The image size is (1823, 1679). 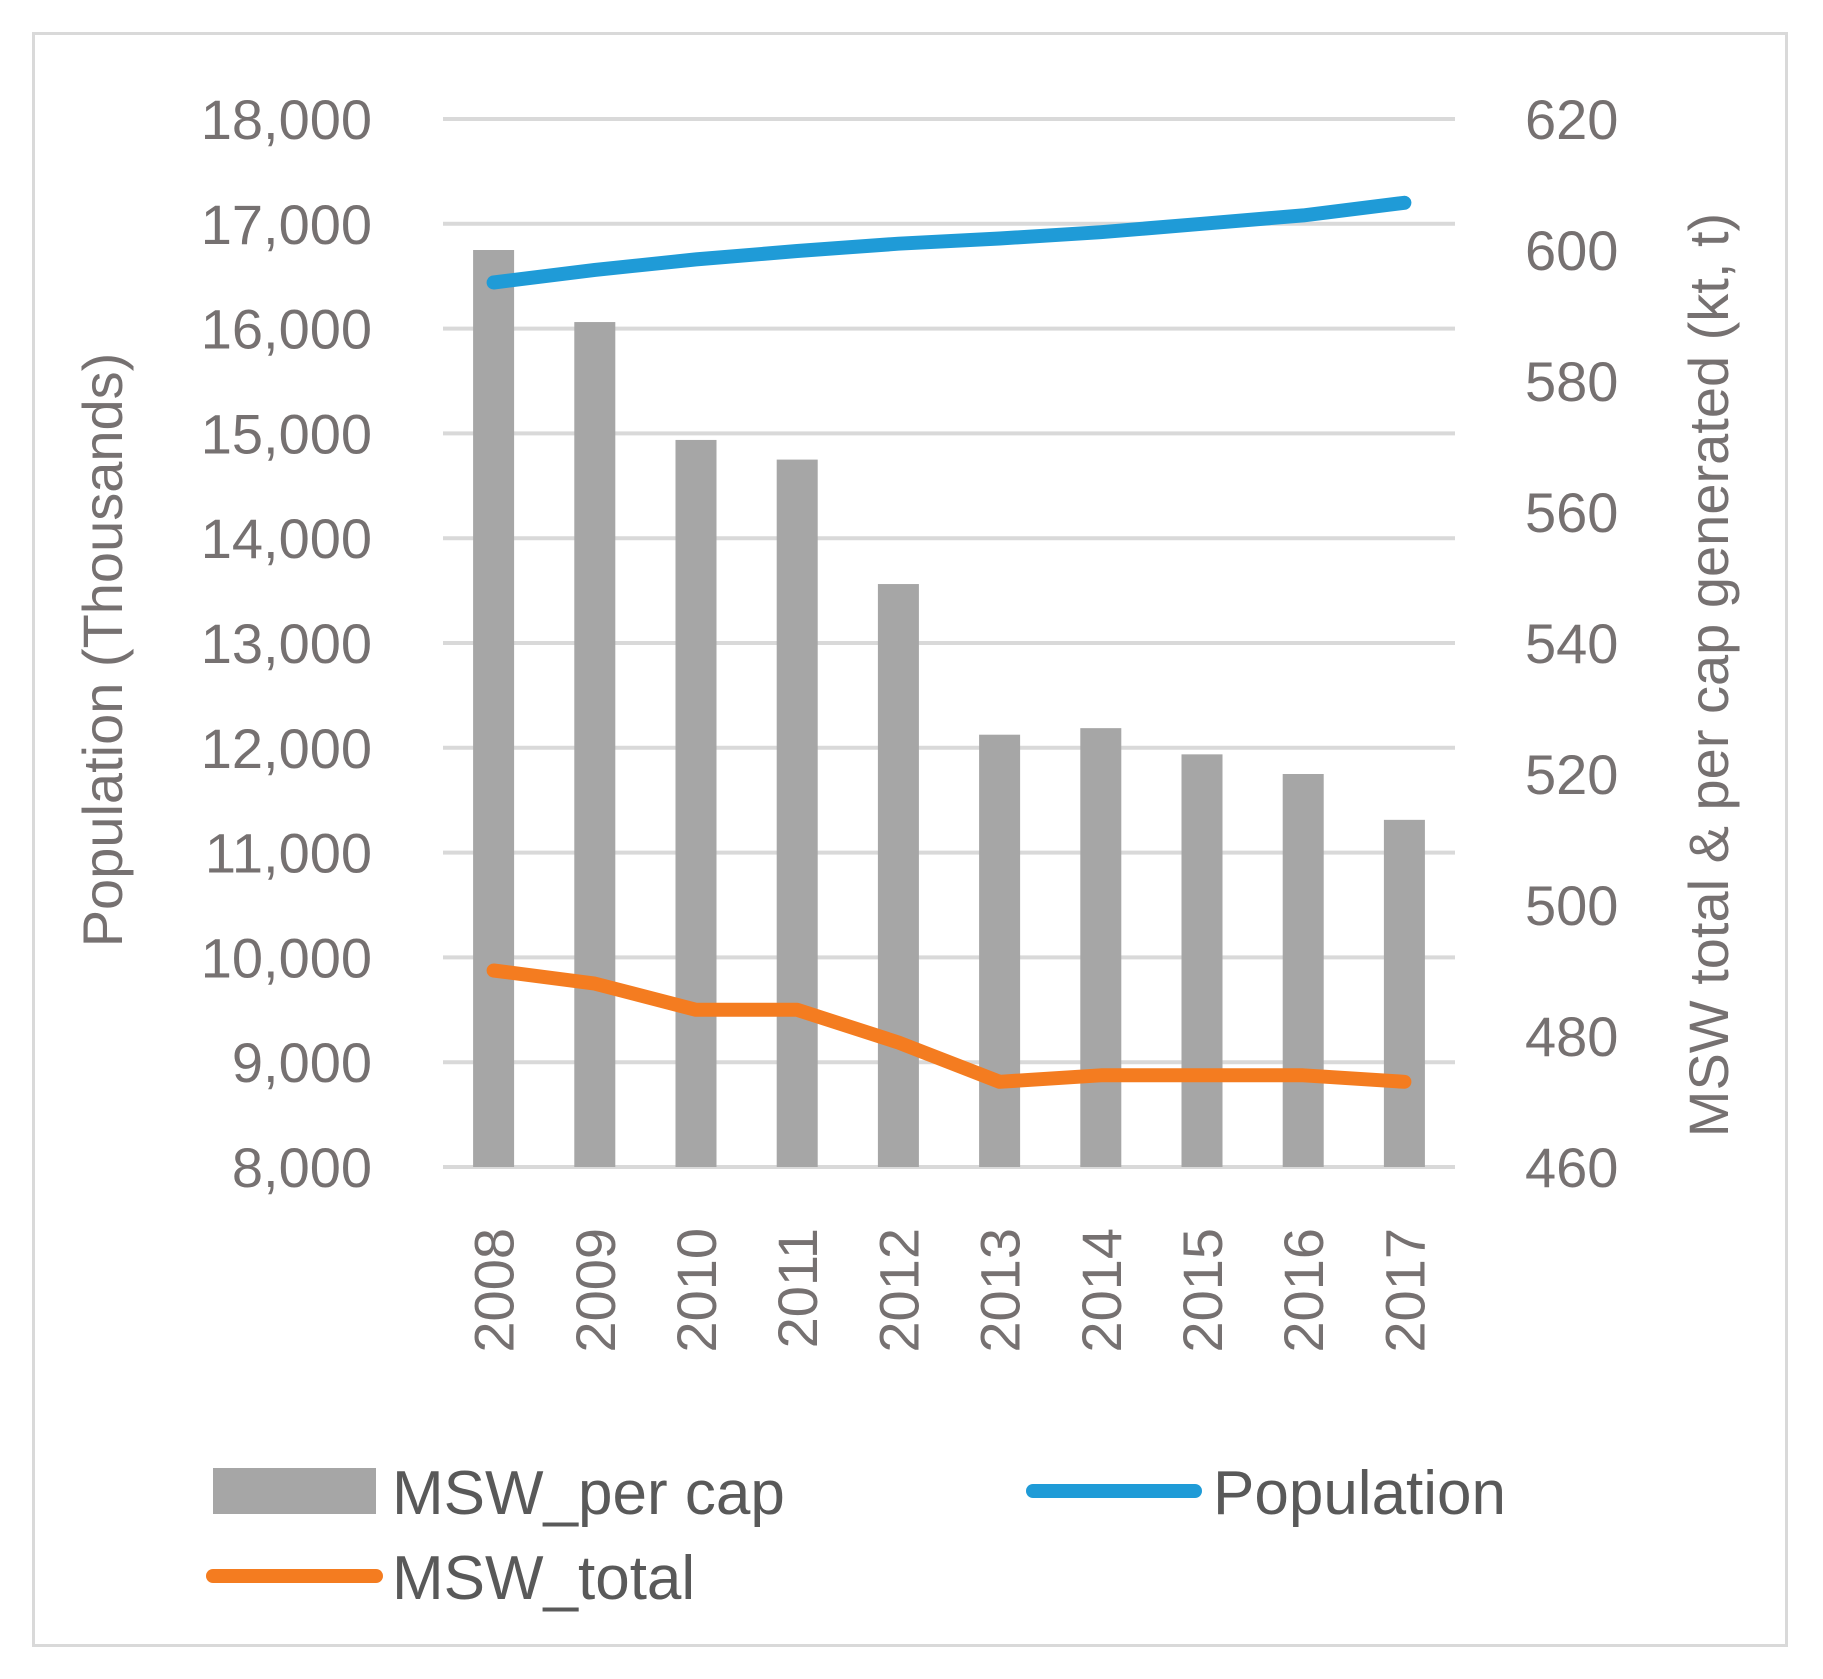 What do you see at coordinates (286, 538) in the screenshot?
I see `left-tick-label: 14,000` at bounding box center [286, 538].